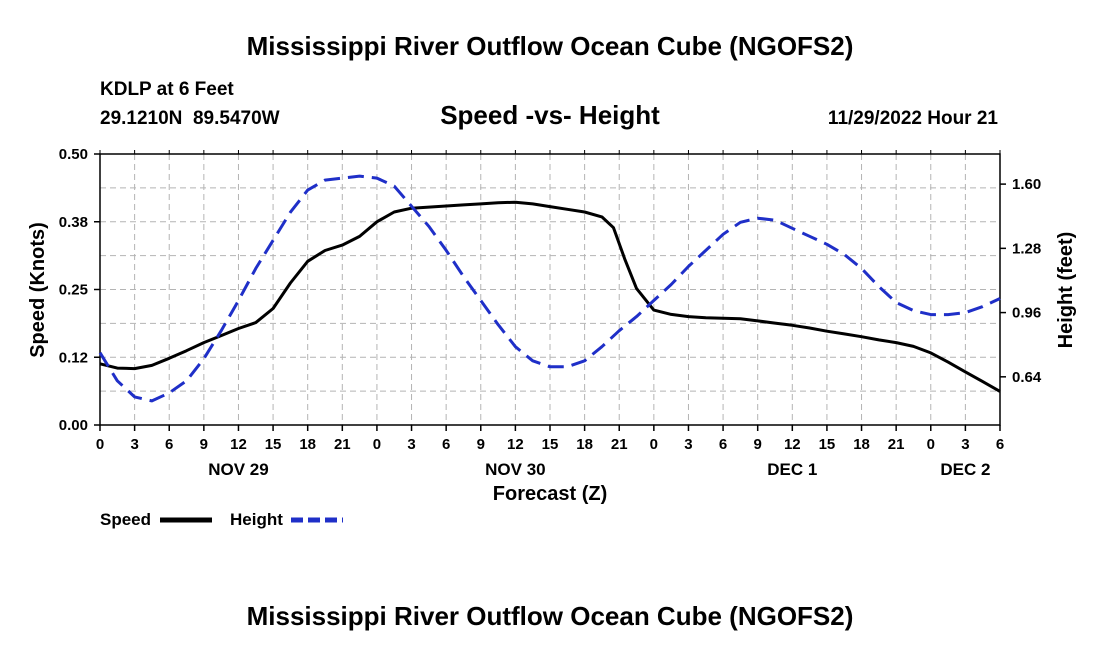  I want to click on y-tick-label-left: 0.25, so click(73, 290).